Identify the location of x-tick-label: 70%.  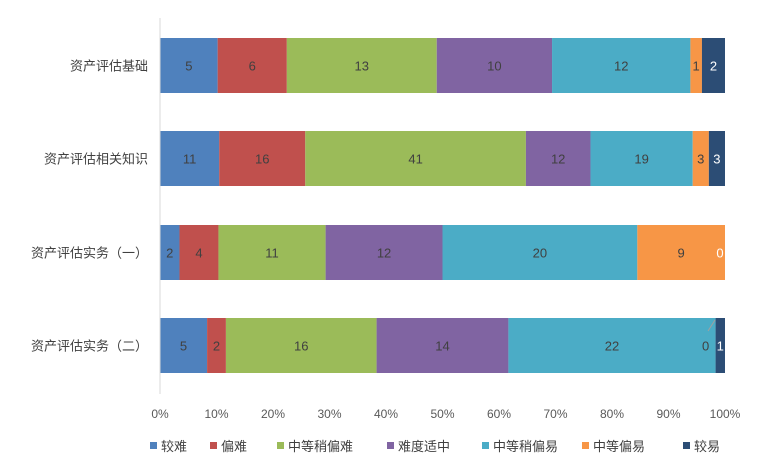
(555, 414).